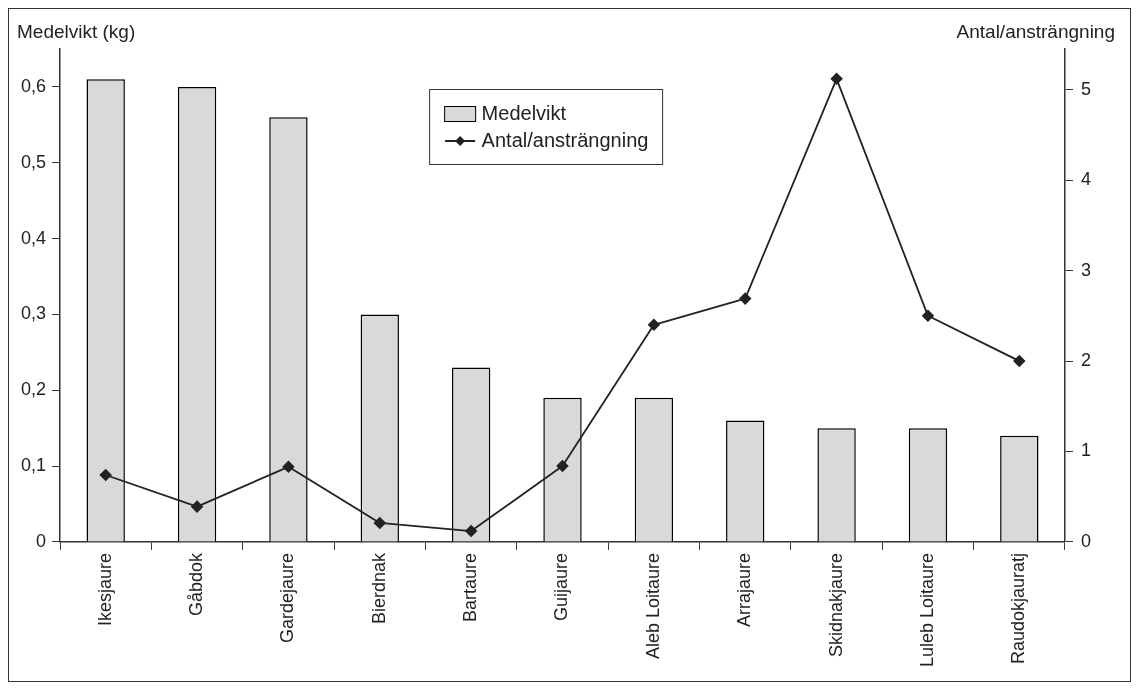 The height and width of the screenshot is (694, 1143). What do you see at coordinates (1085, 450) in the screenshot?
I see `y2-tick-label: 1` at bounding box center [1085, 450].